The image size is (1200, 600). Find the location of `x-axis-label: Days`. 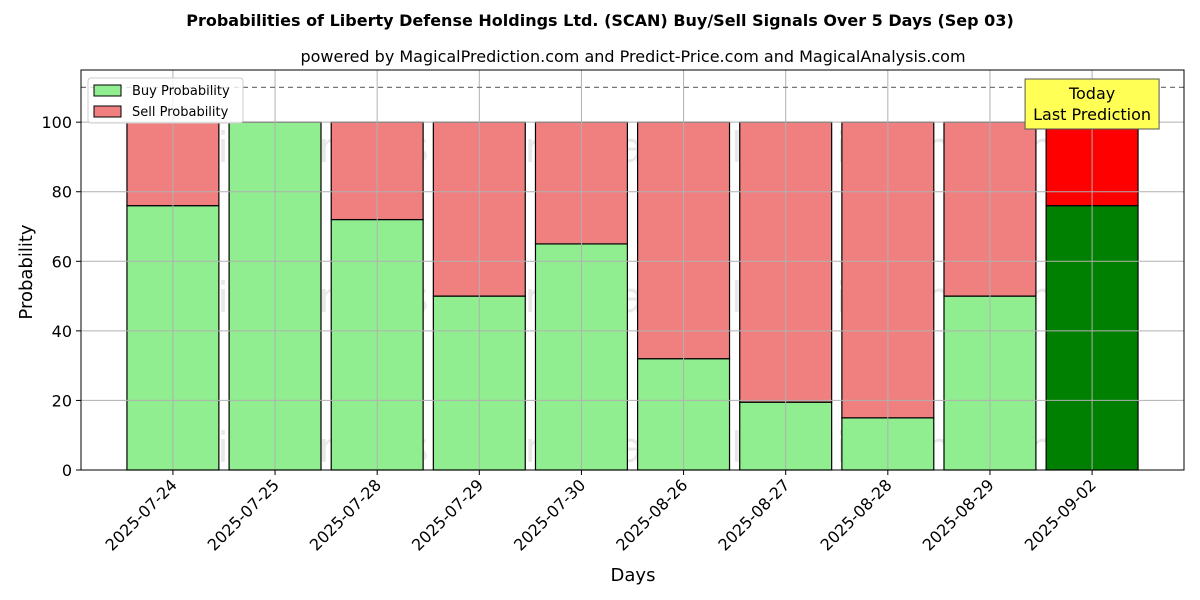

x-axis-label: Days is located at coordinates (633, 575).